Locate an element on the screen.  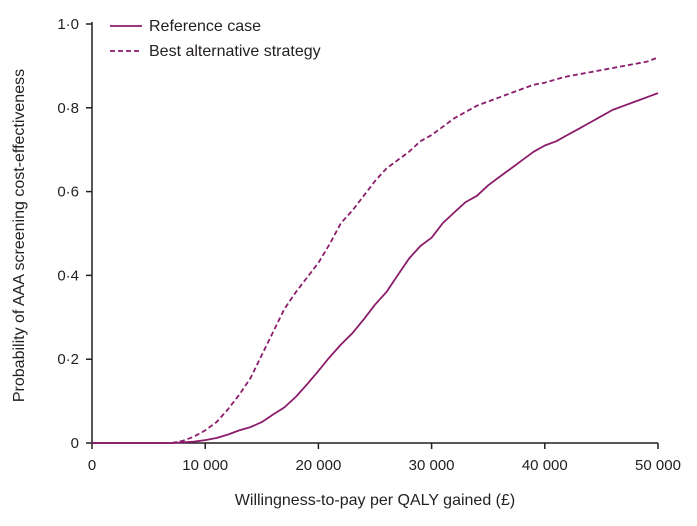
y-tick-label: 1·0 is located at coordinates (68, 24).